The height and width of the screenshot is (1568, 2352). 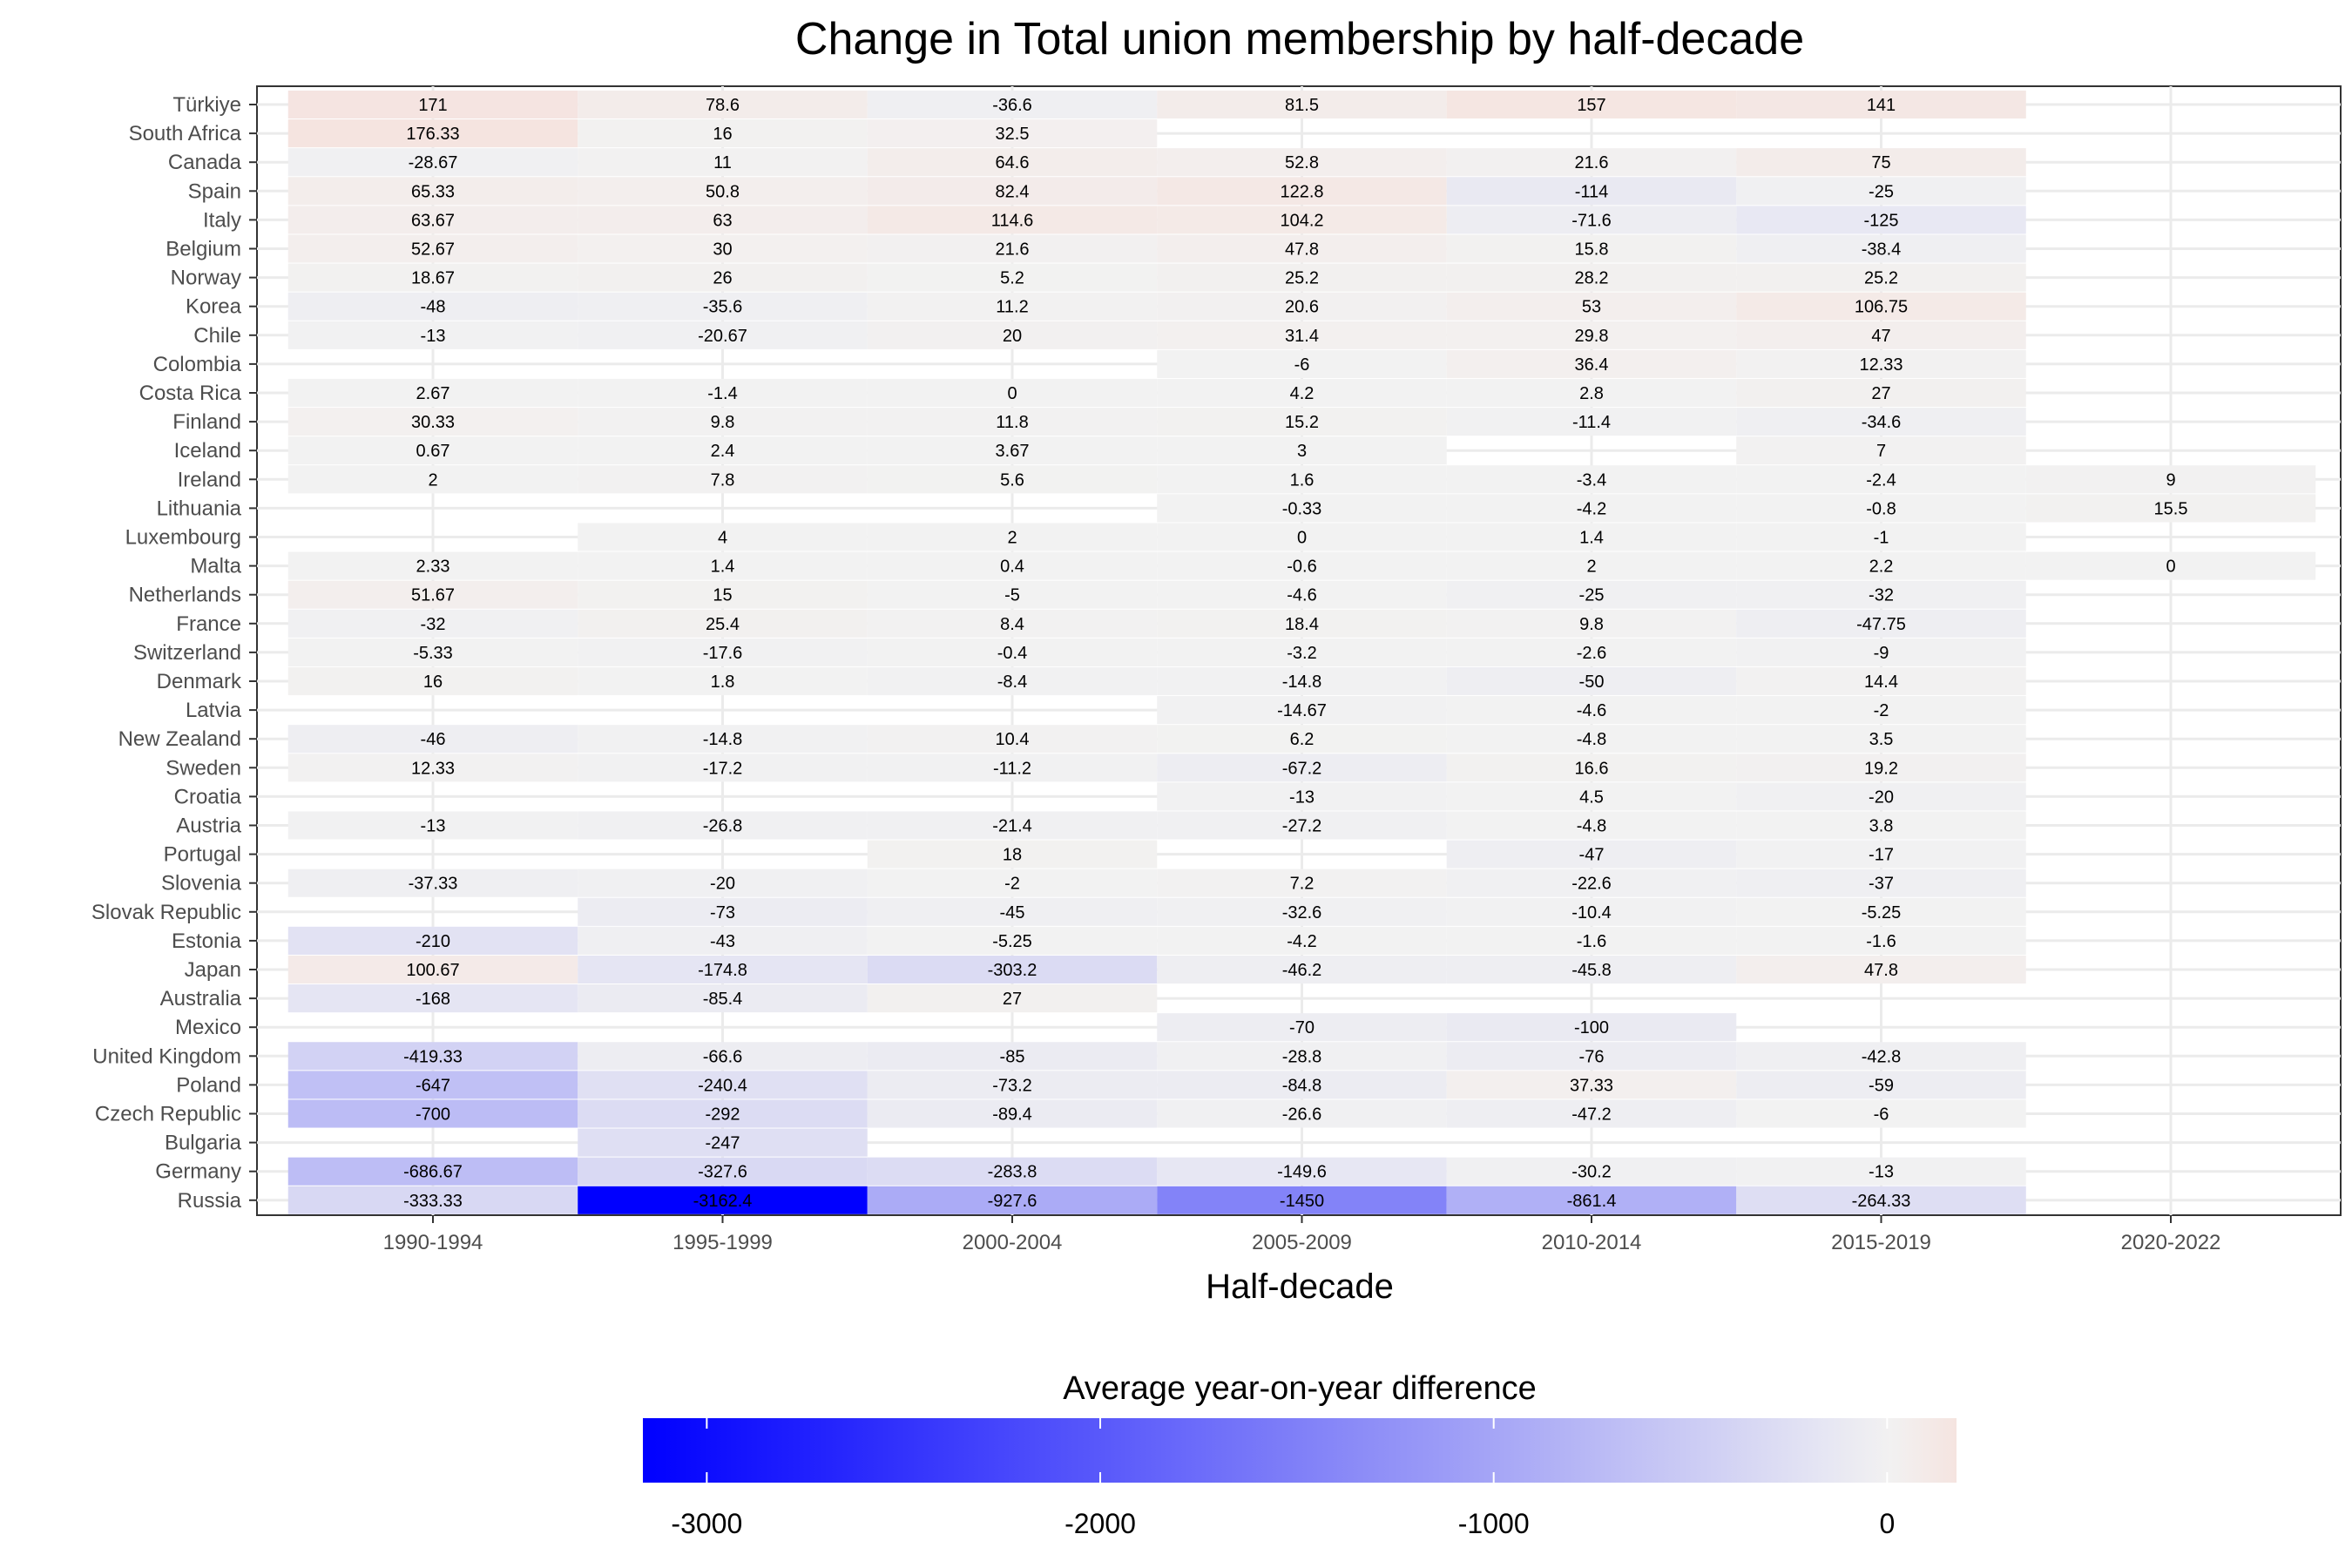 I want to click on cell-value-label: -333.33, so click(x=433, y=1201).